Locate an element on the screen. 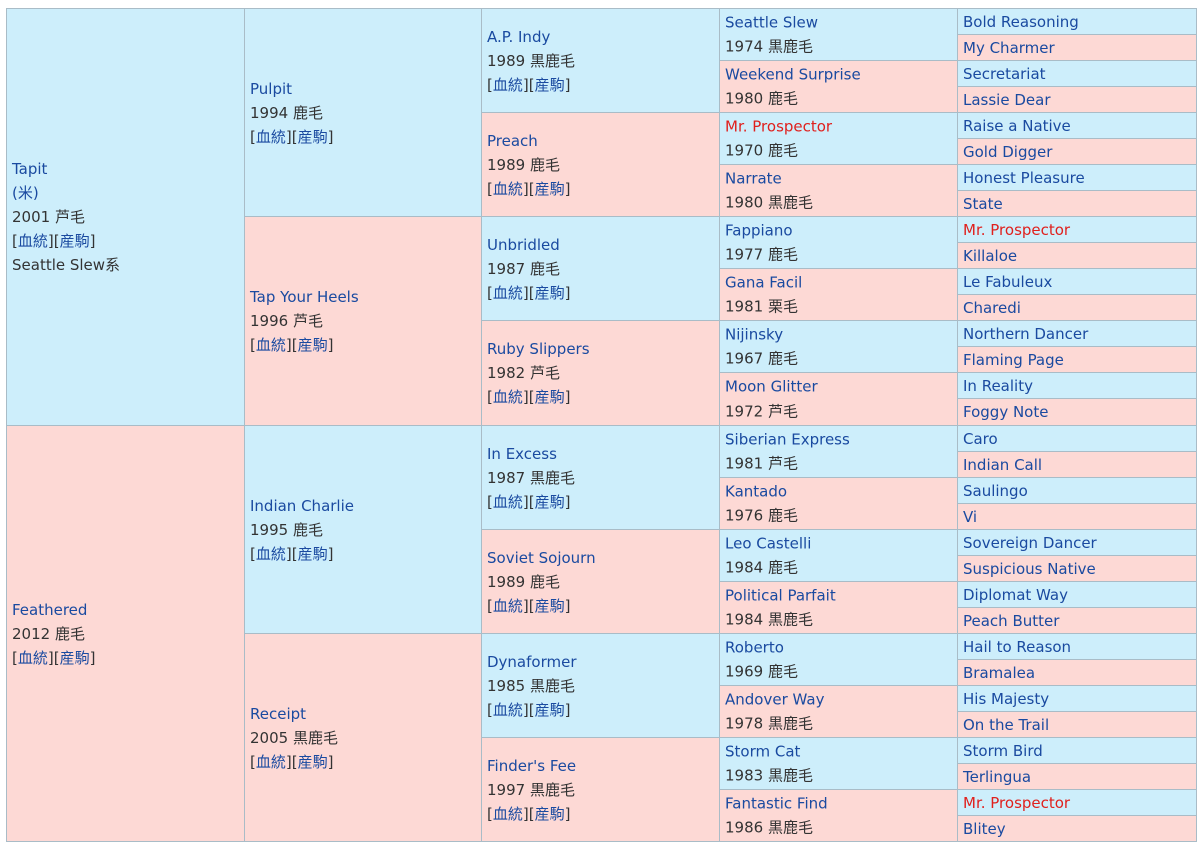 The height and width of the screenshot is (847, 1200). horse-name-link: Narrate is located at coordinates (753, 178).